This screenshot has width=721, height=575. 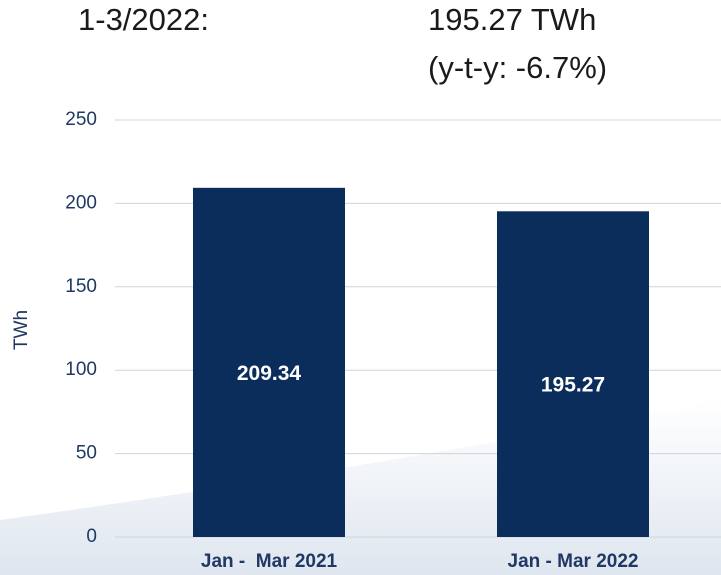 I want to click on y-tick-label: 0, so click(x=91, y=536).